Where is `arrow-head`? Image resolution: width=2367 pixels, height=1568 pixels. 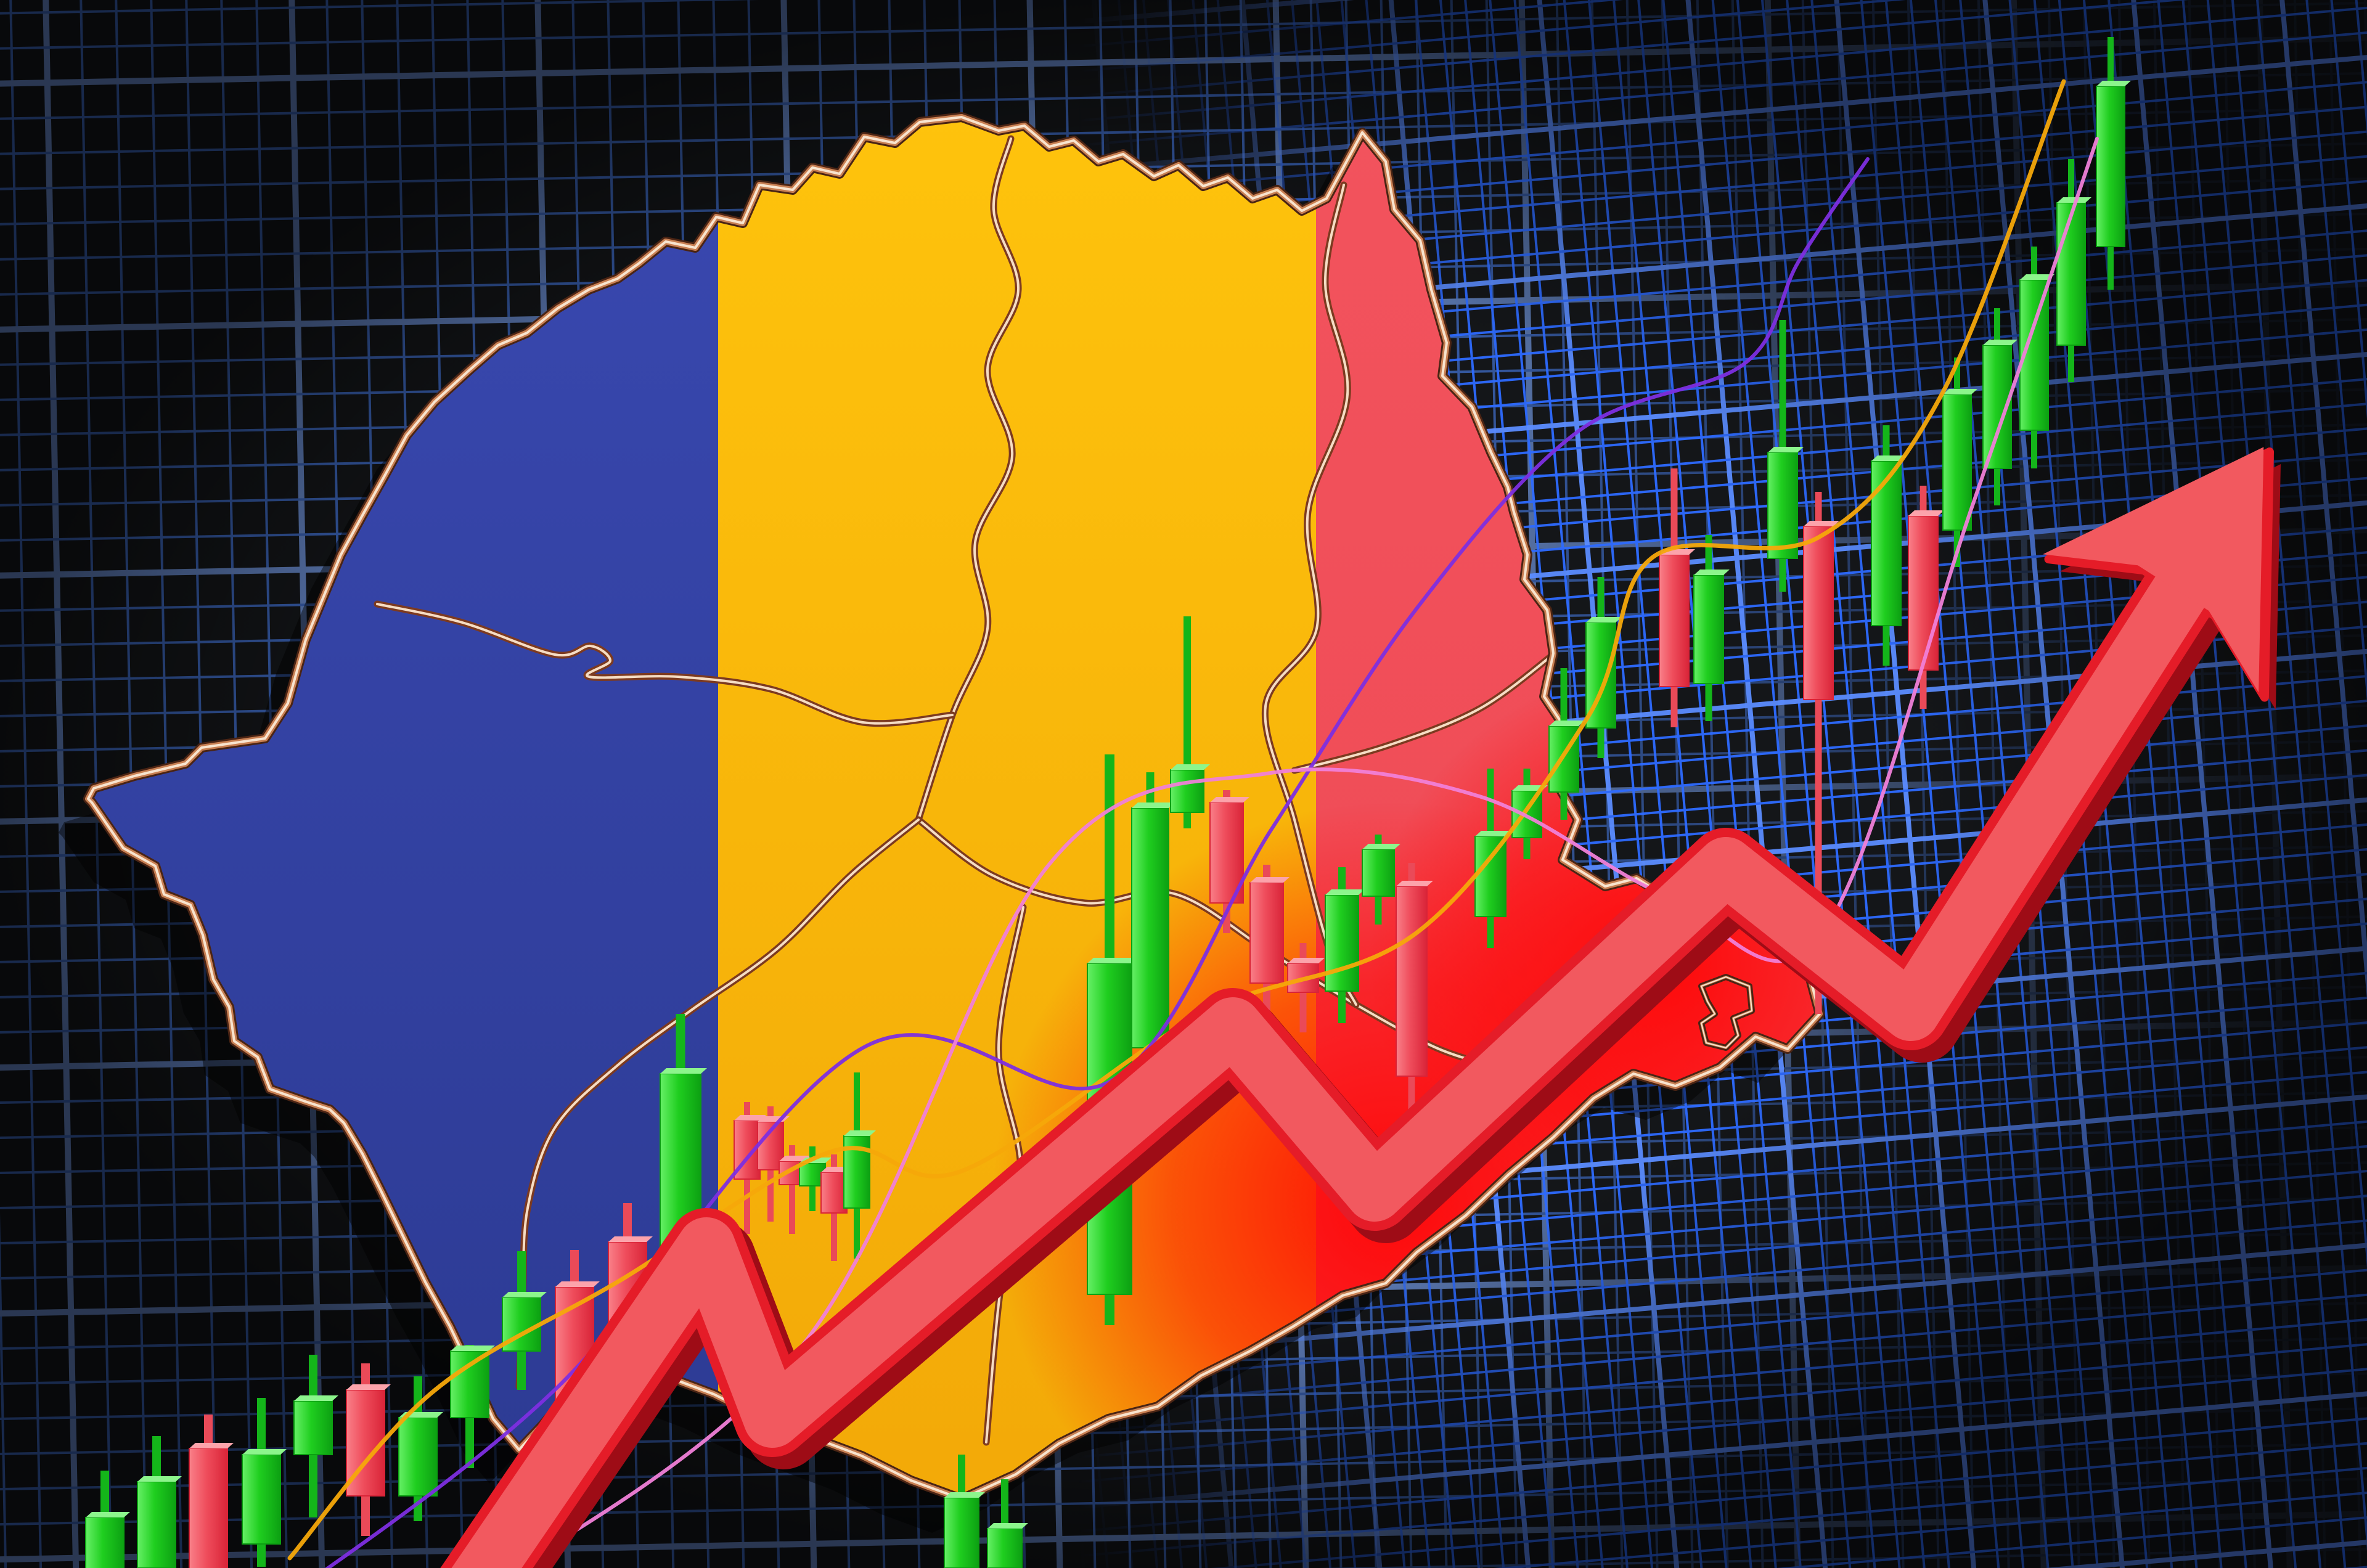
arrow-head is located at coordinates (2153, 570).